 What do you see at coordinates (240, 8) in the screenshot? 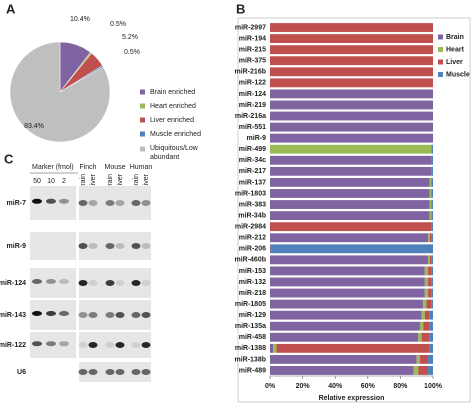
I see `panel-label: B` at bounding box center [240, 8].